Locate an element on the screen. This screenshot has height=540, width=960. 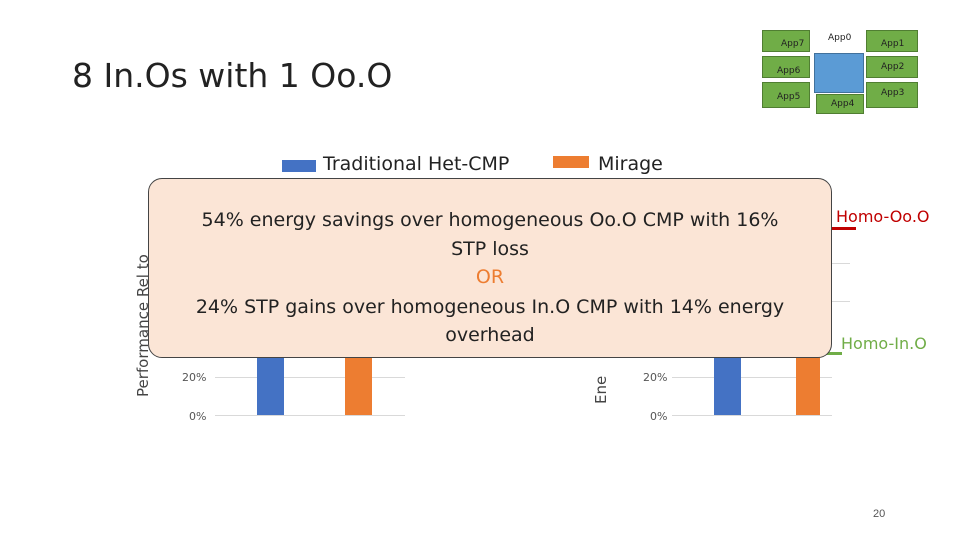
app7-box: App7 is located at coordinates (786, 41).